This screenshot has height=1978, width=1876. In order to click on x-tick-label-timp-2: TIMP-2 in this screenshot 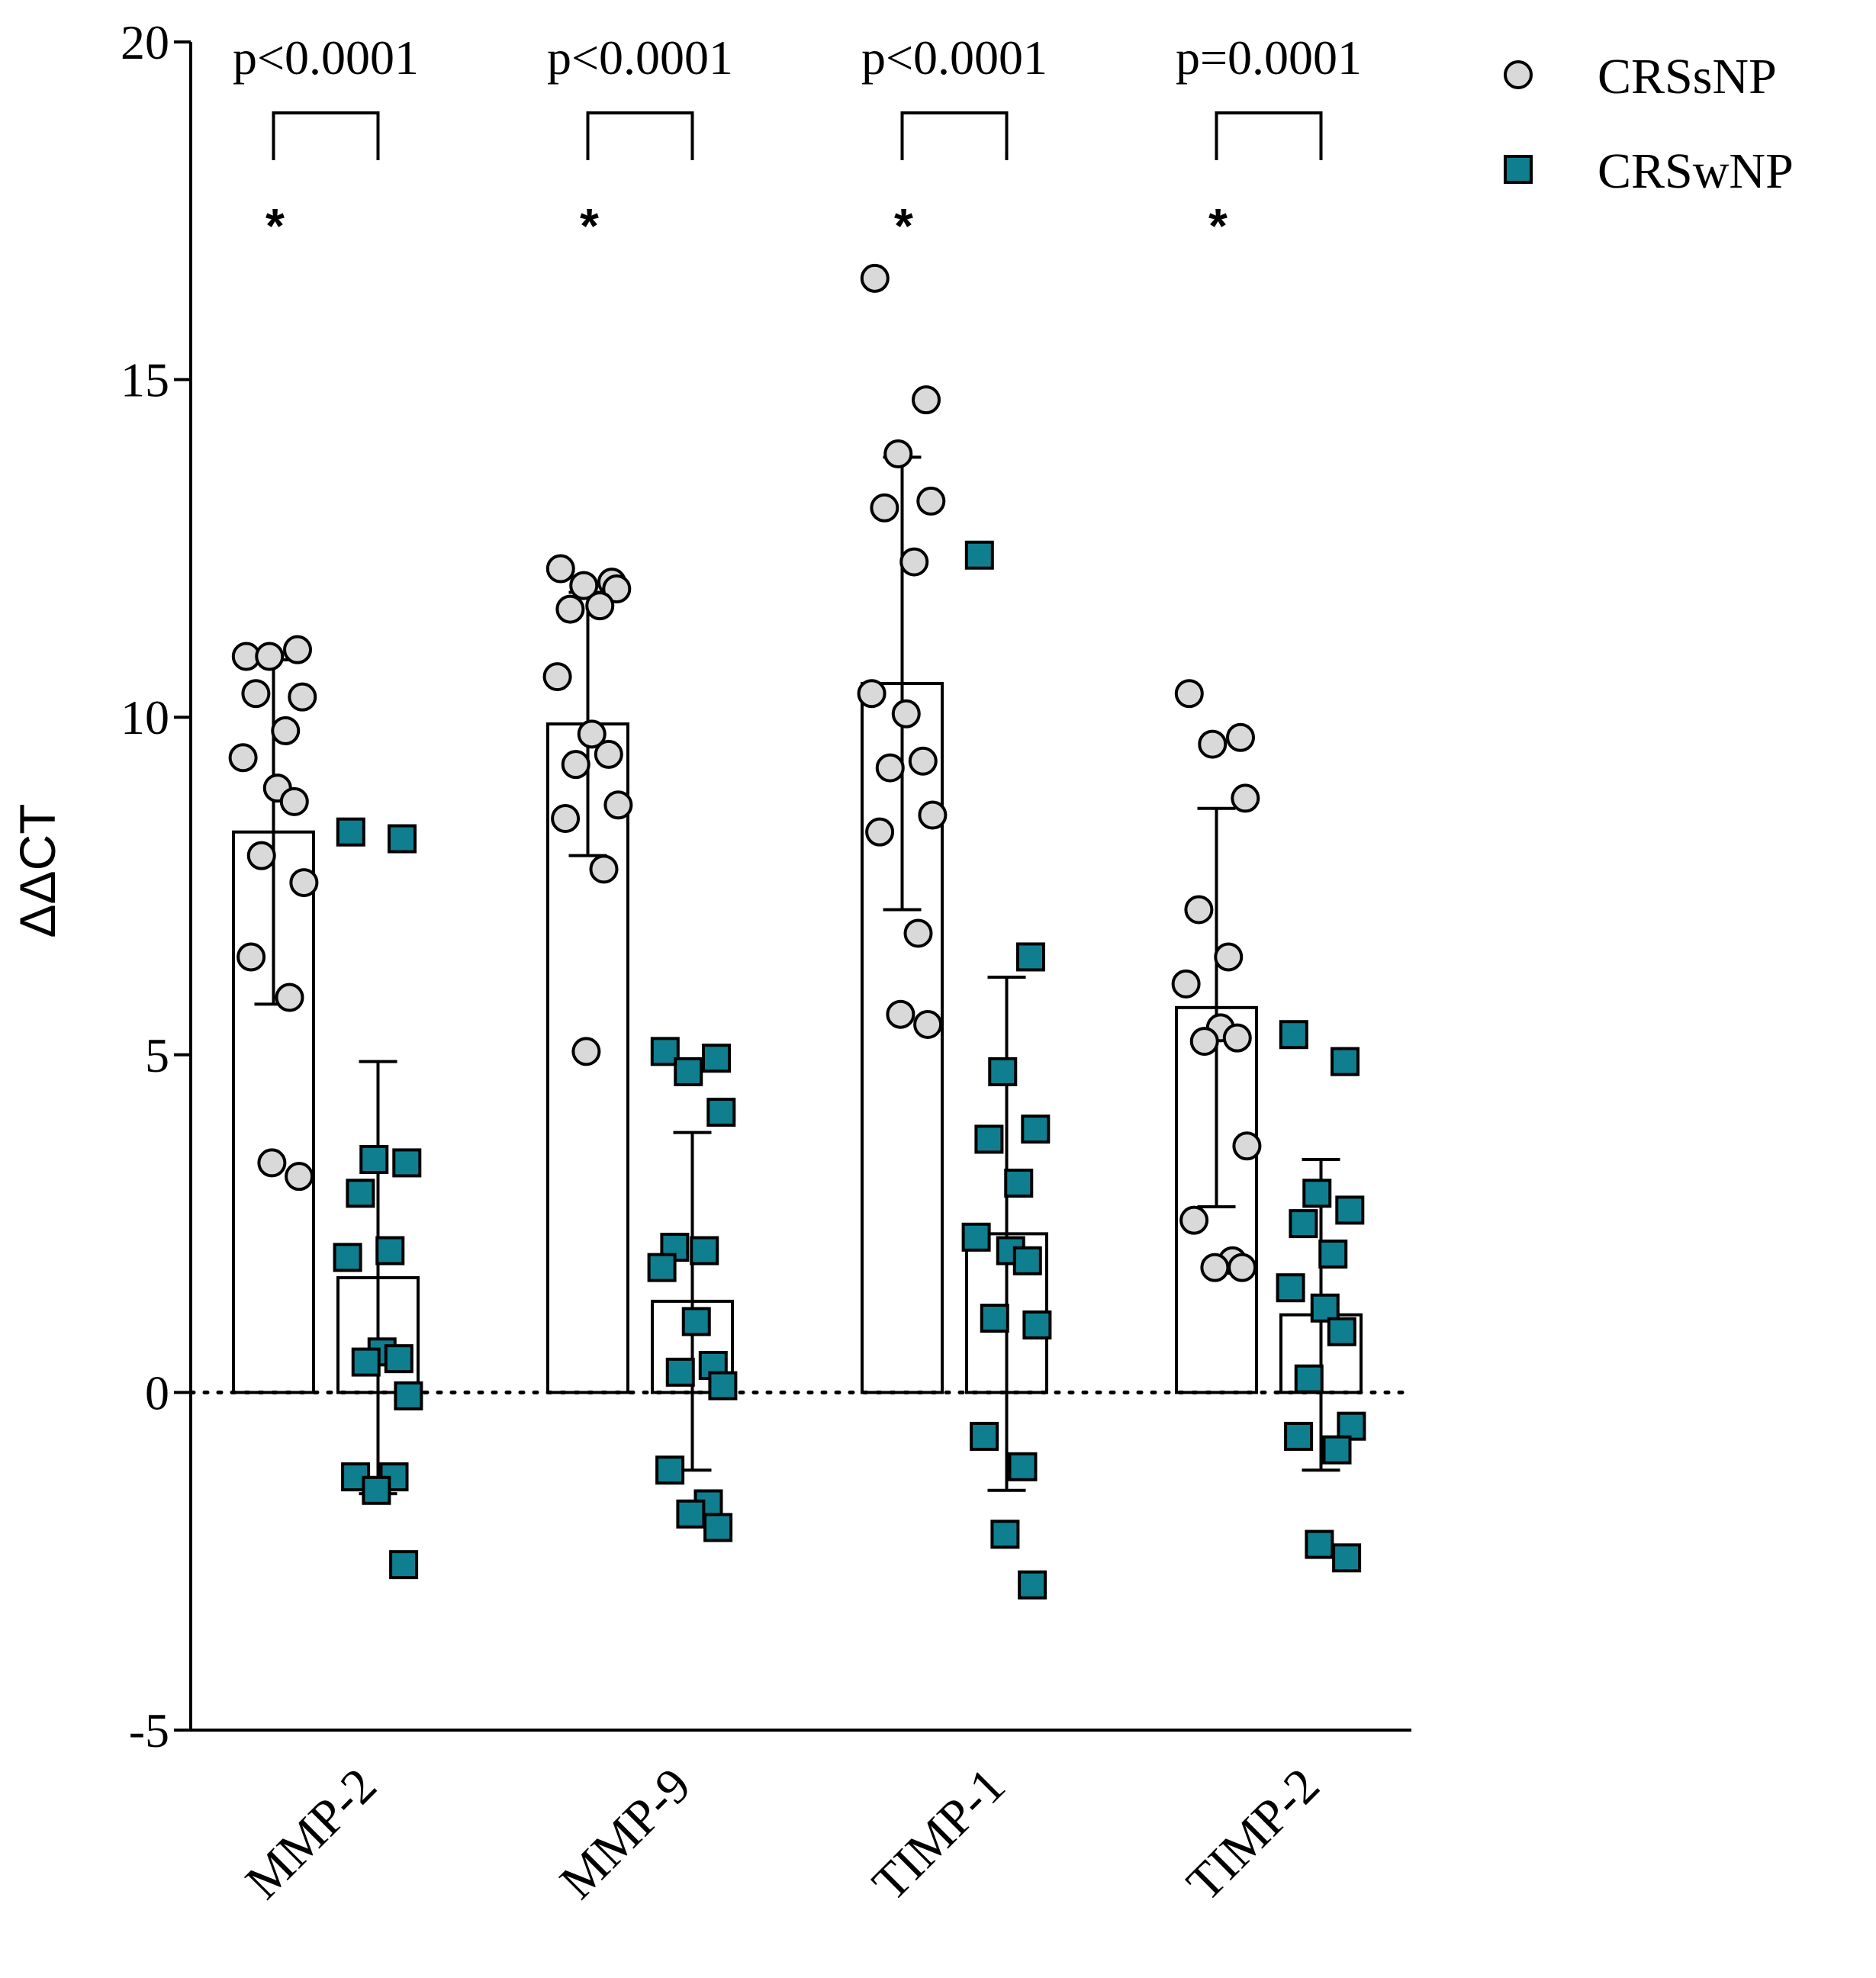, I will do `click(1253, 1835)`.